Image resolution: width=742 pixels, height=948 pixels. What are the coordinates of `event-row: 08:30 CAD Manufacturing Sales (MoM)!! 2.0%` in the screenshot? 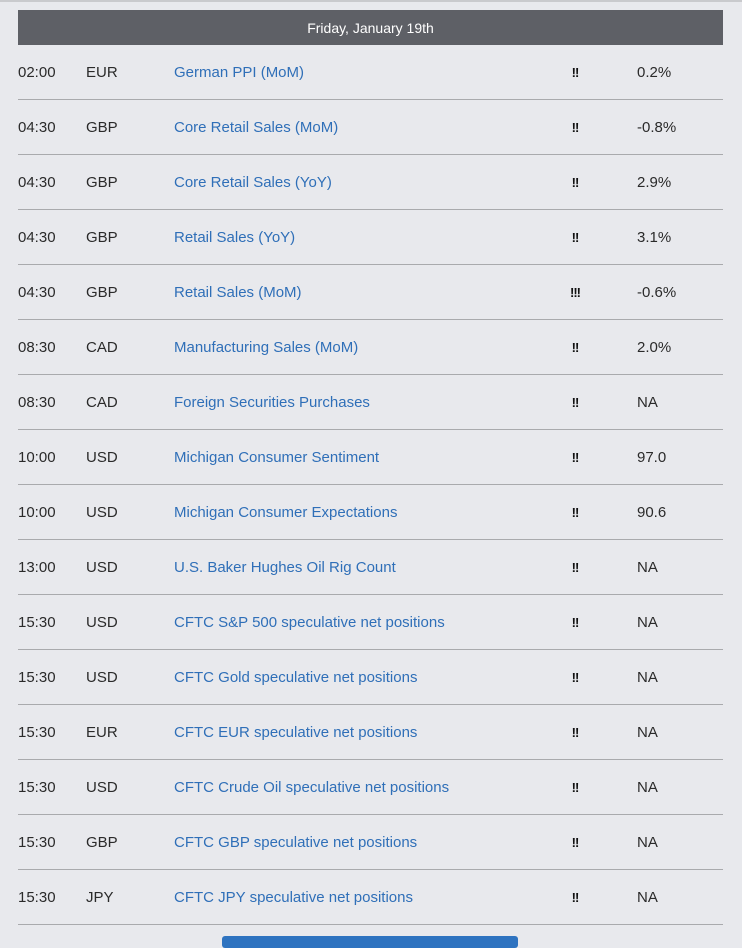 It's located at (370, 347).